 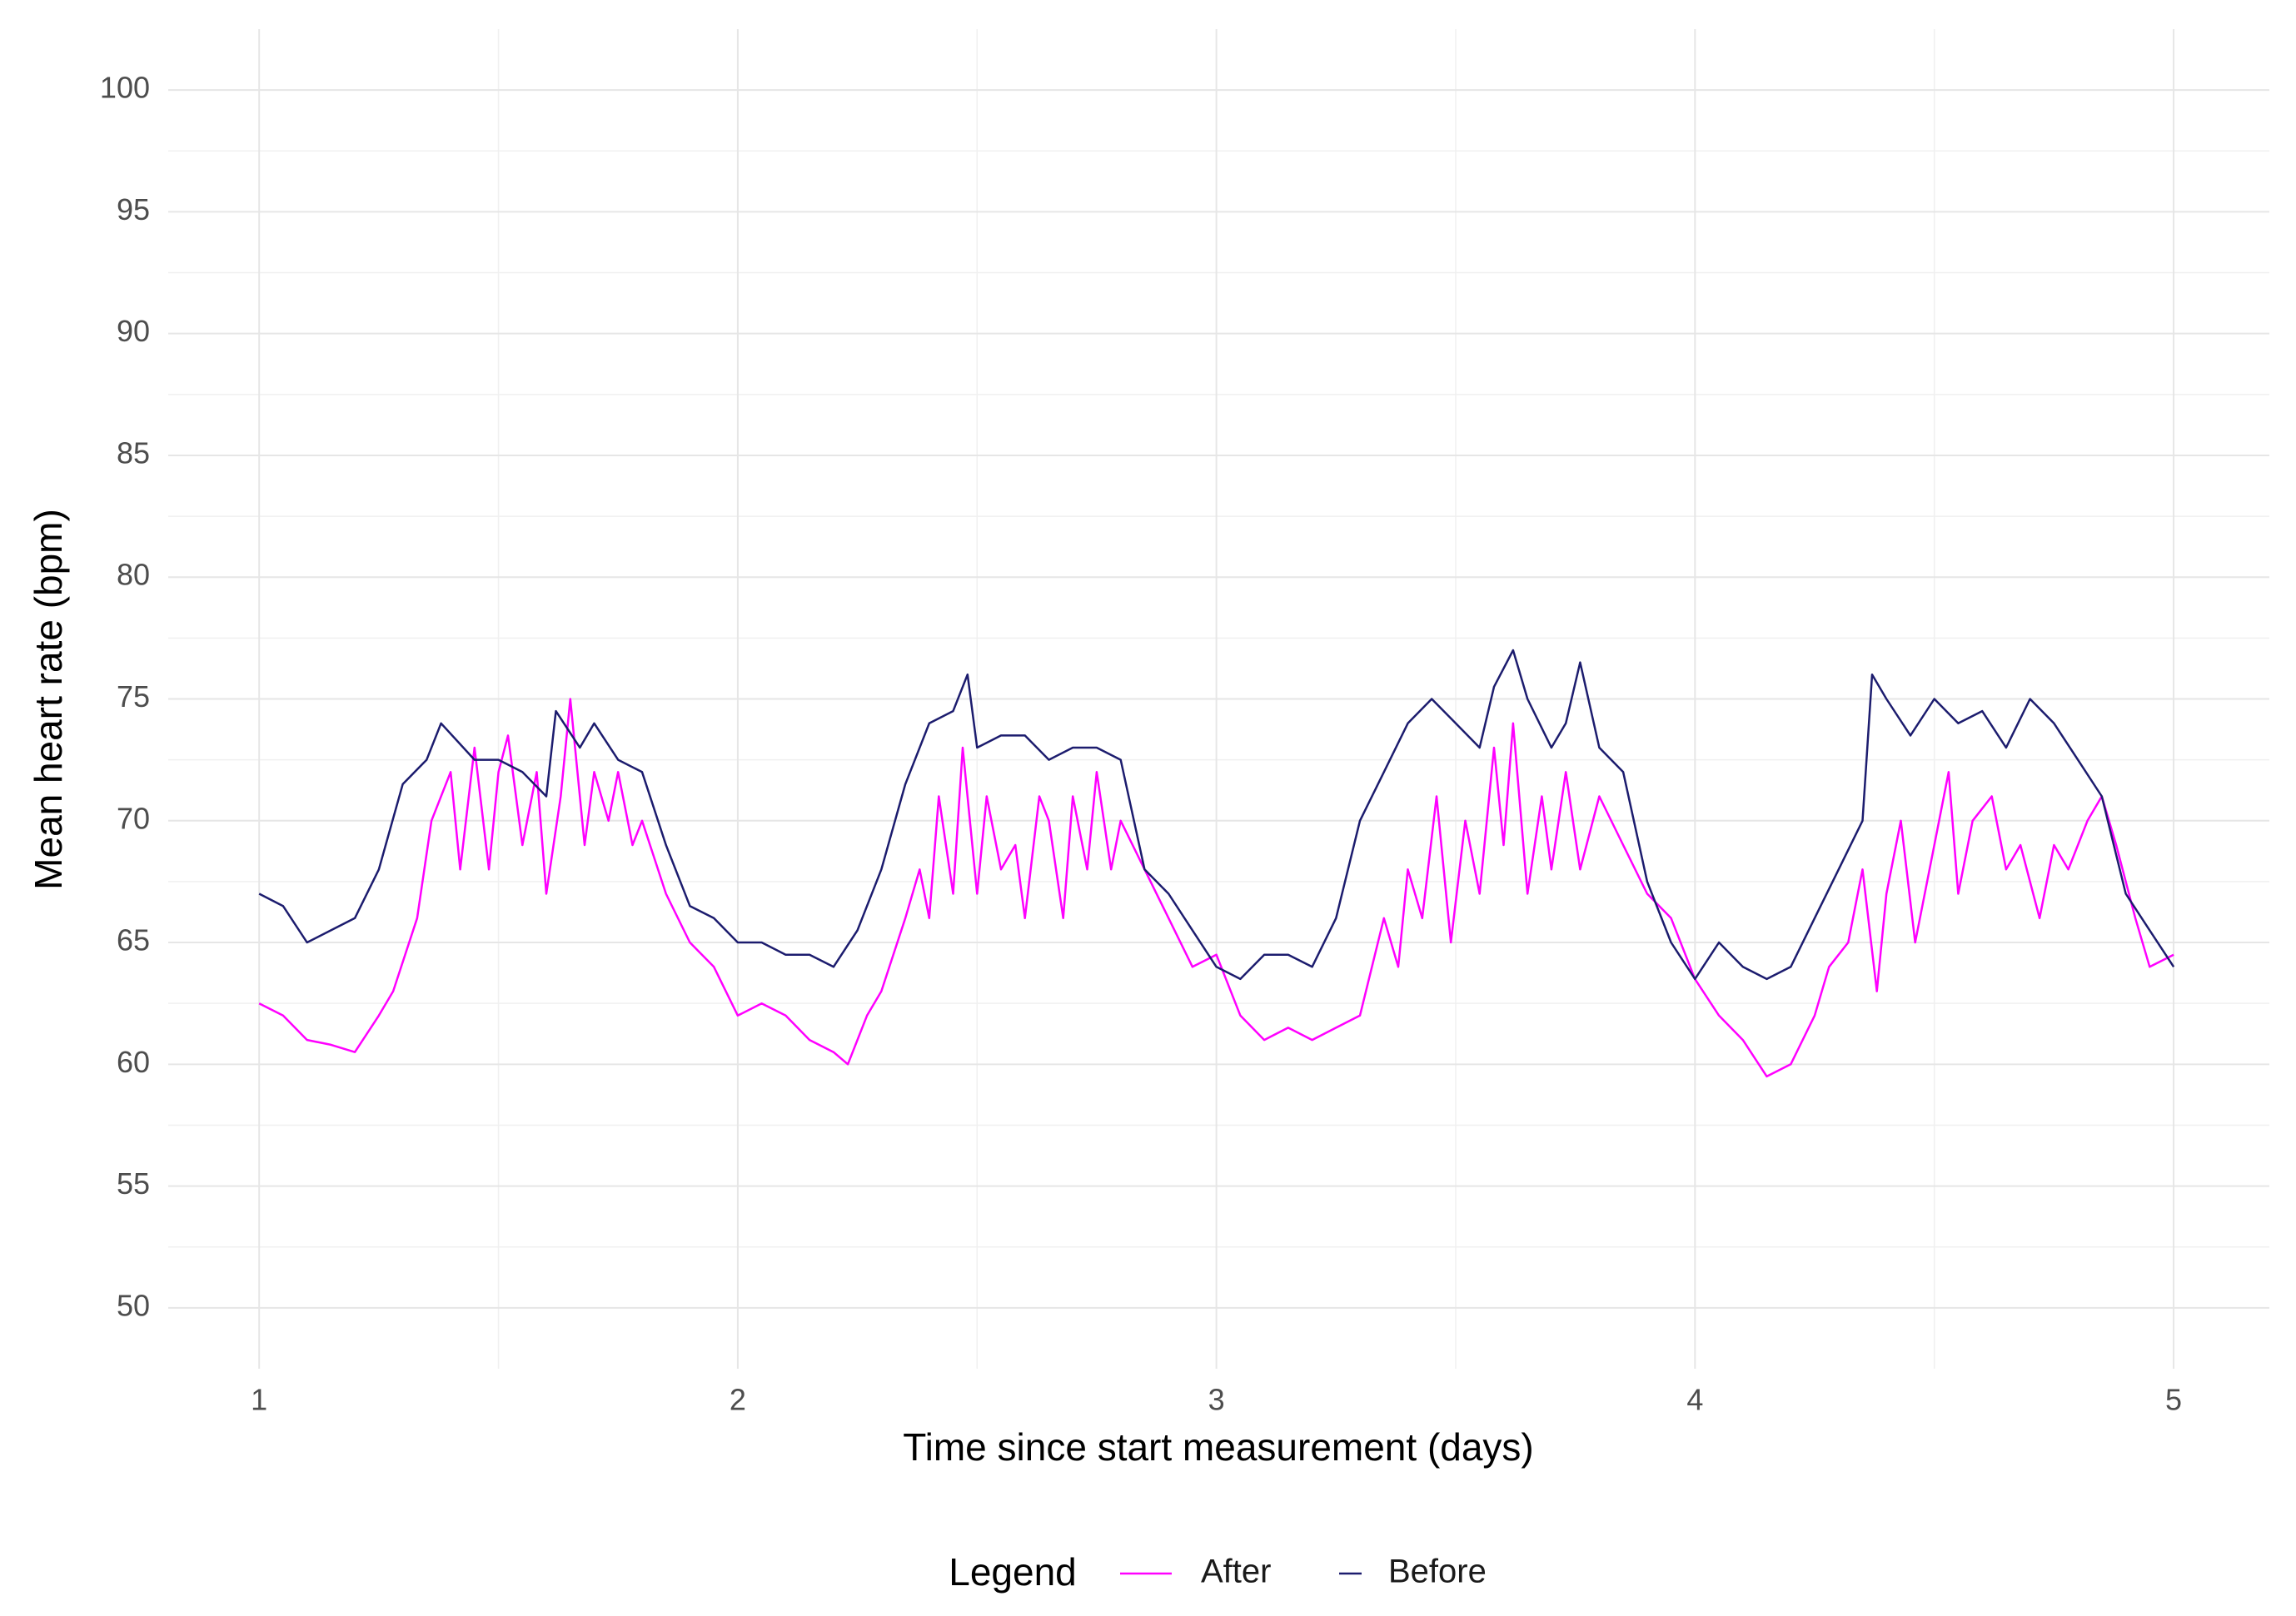 I want to click on x-tick-label: 4, so click(x=1695, y=1400).